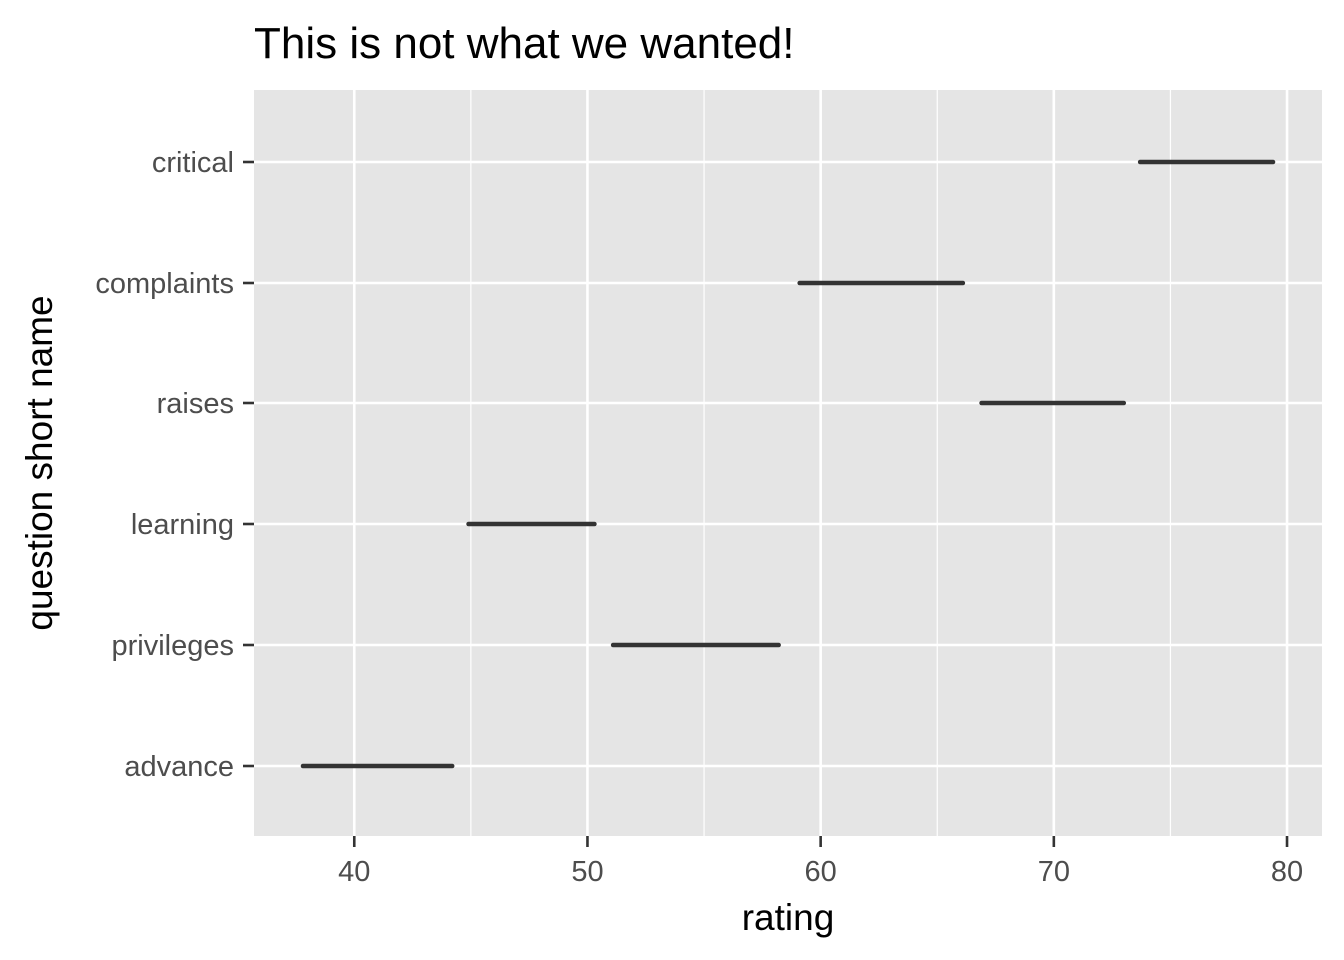 The width and height of the screenshot is (1344, 960). I want to click on y-tick-label: learning, so click(182, 525).